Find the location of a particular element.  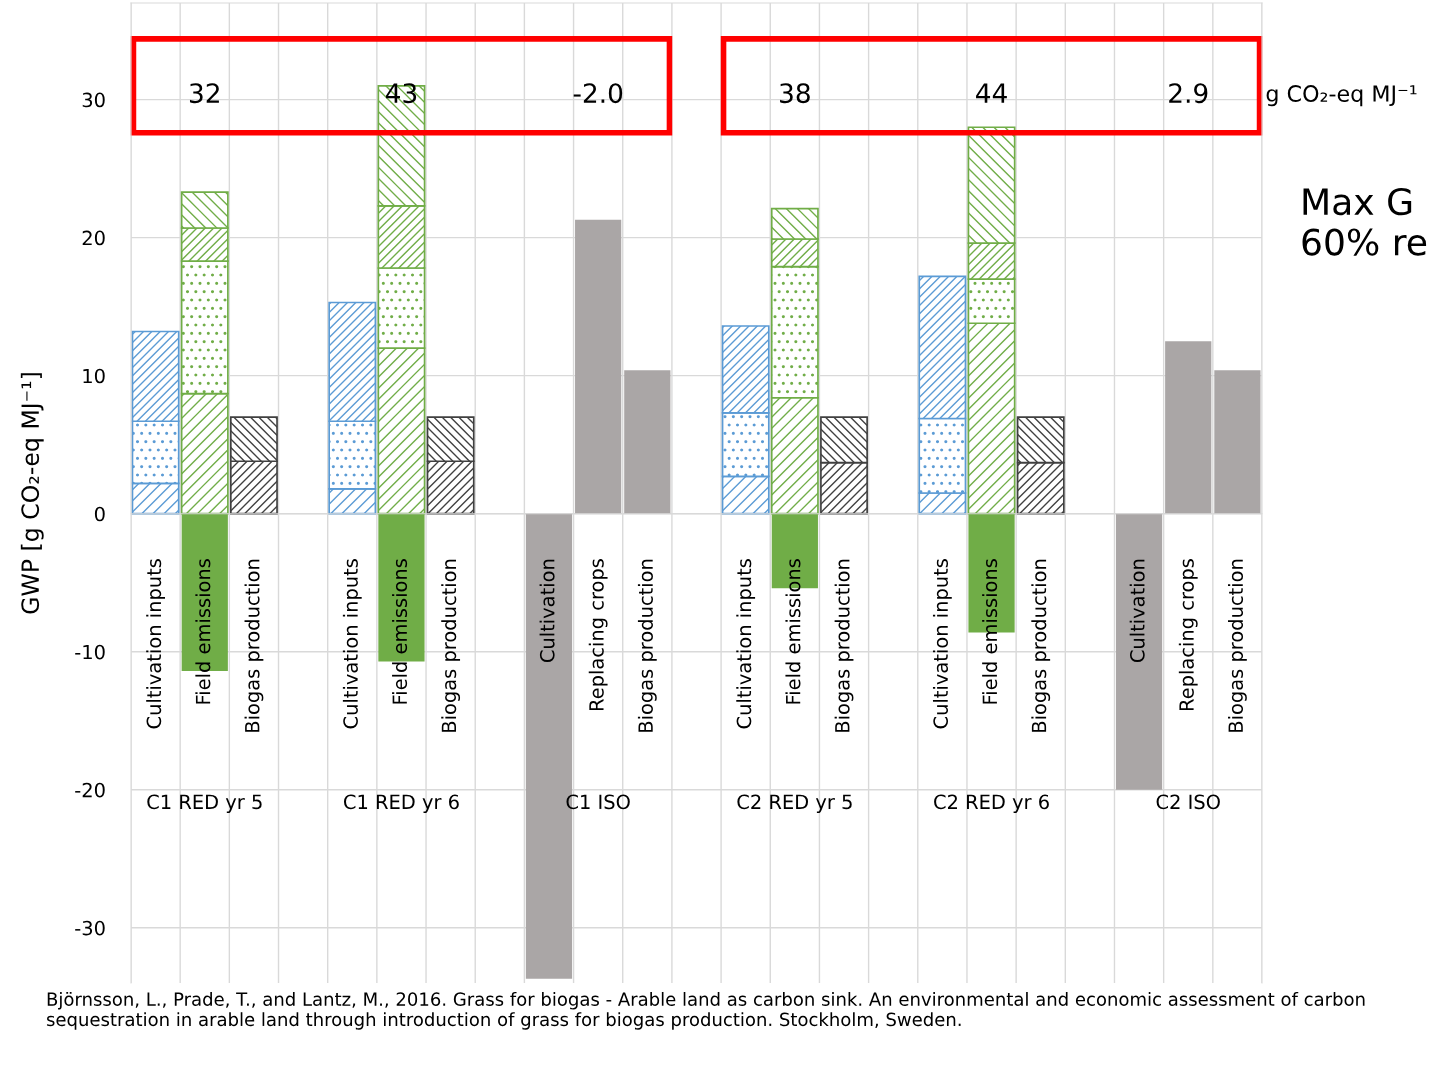

y-tick-label: -30 is located at coordinates (90, 928).